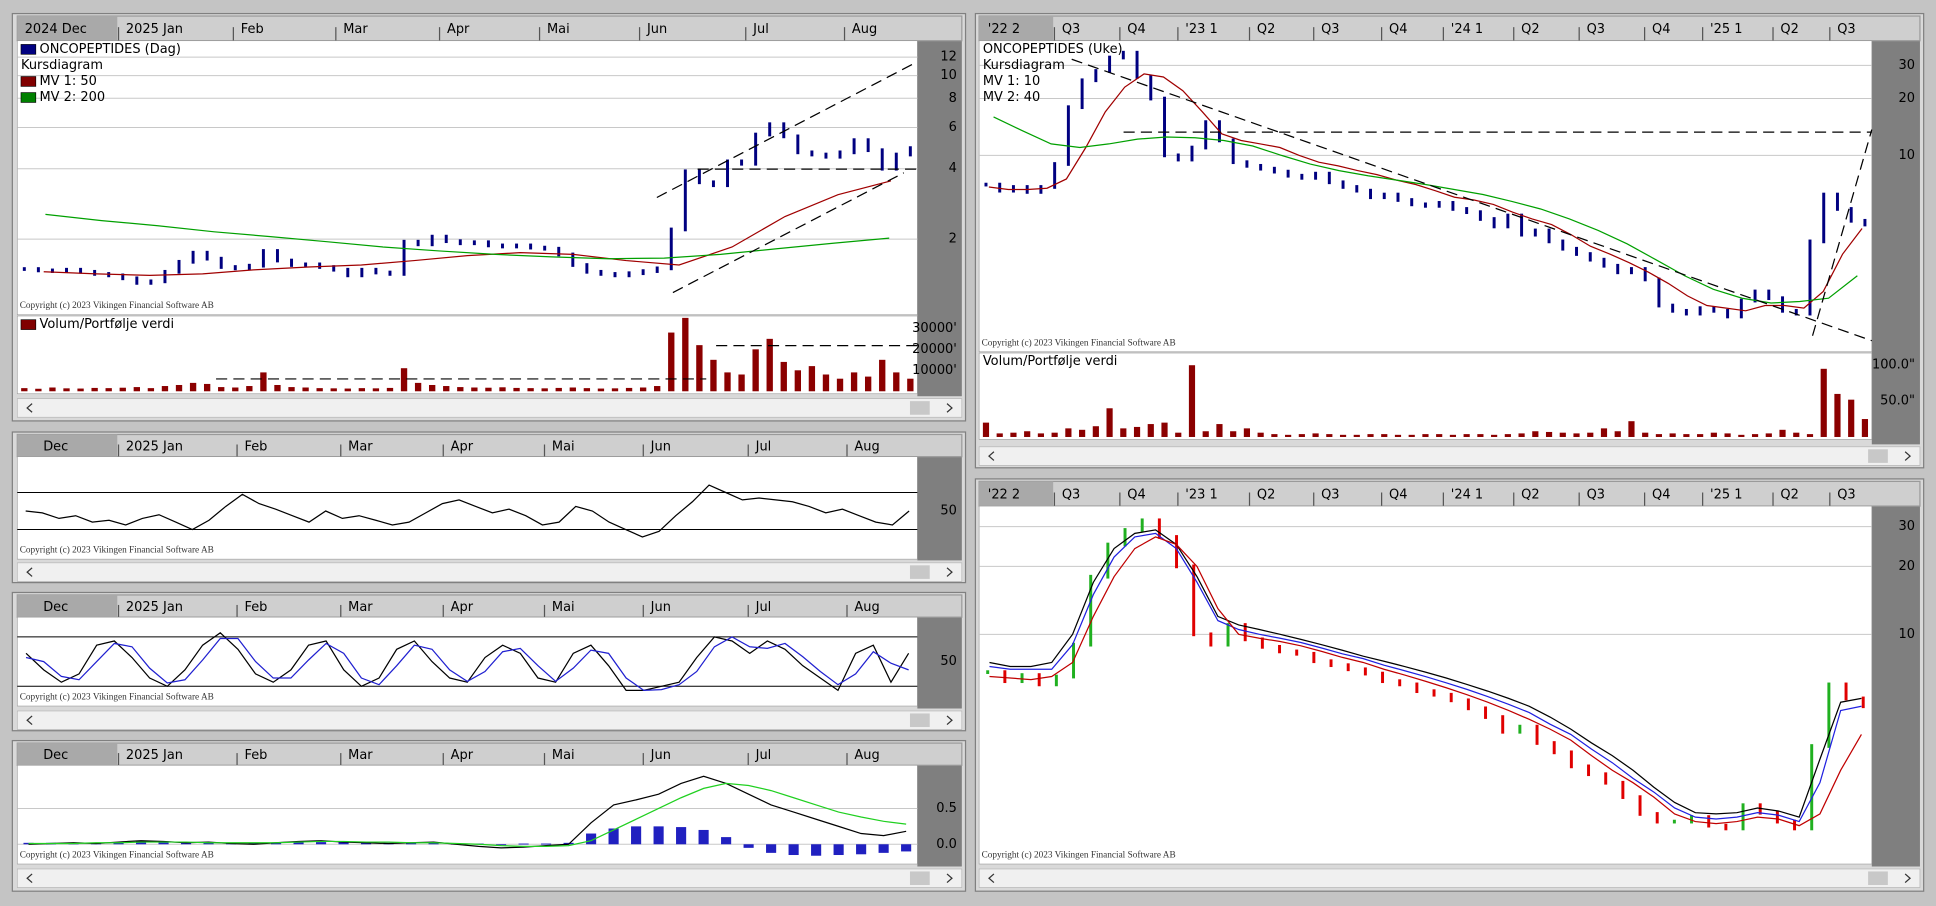 This screenshot has height=906, width=1936. Describe the element at coordinates (1467, 494) in the screenshot. I see `time-label: '24 1` at that location.